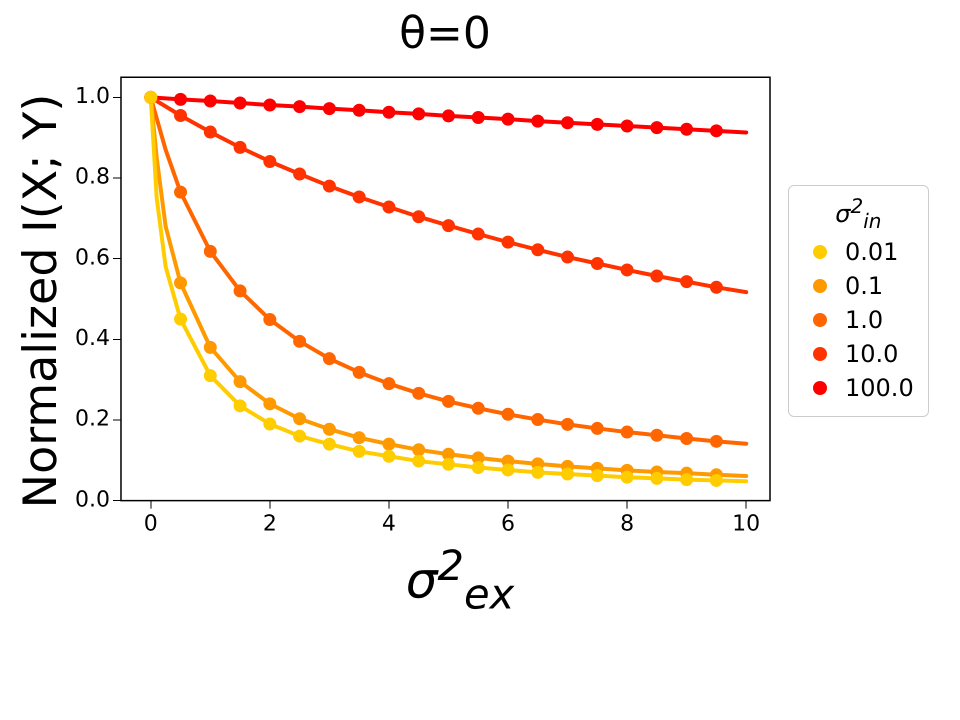 The height and width of the screenshot is (720, 960). I want to click on chart-title: θ=0, so click(445, 33).